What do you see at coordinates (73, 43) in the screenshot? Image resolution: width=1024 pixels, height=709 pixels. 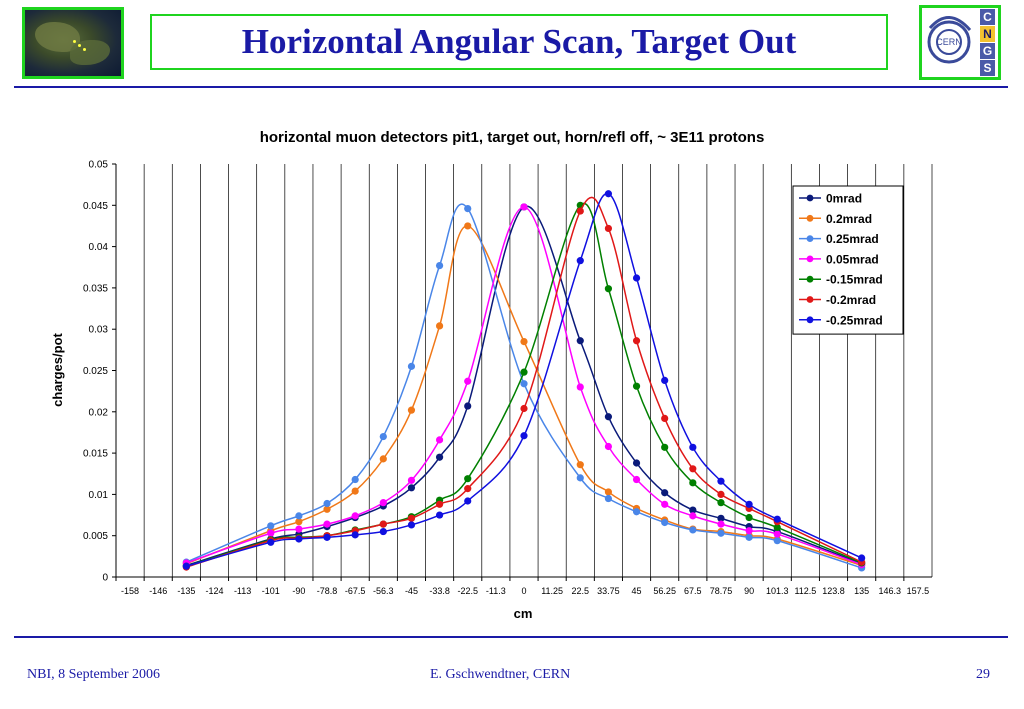 I see `europe-map-logo` at bounding box center [73, 43].